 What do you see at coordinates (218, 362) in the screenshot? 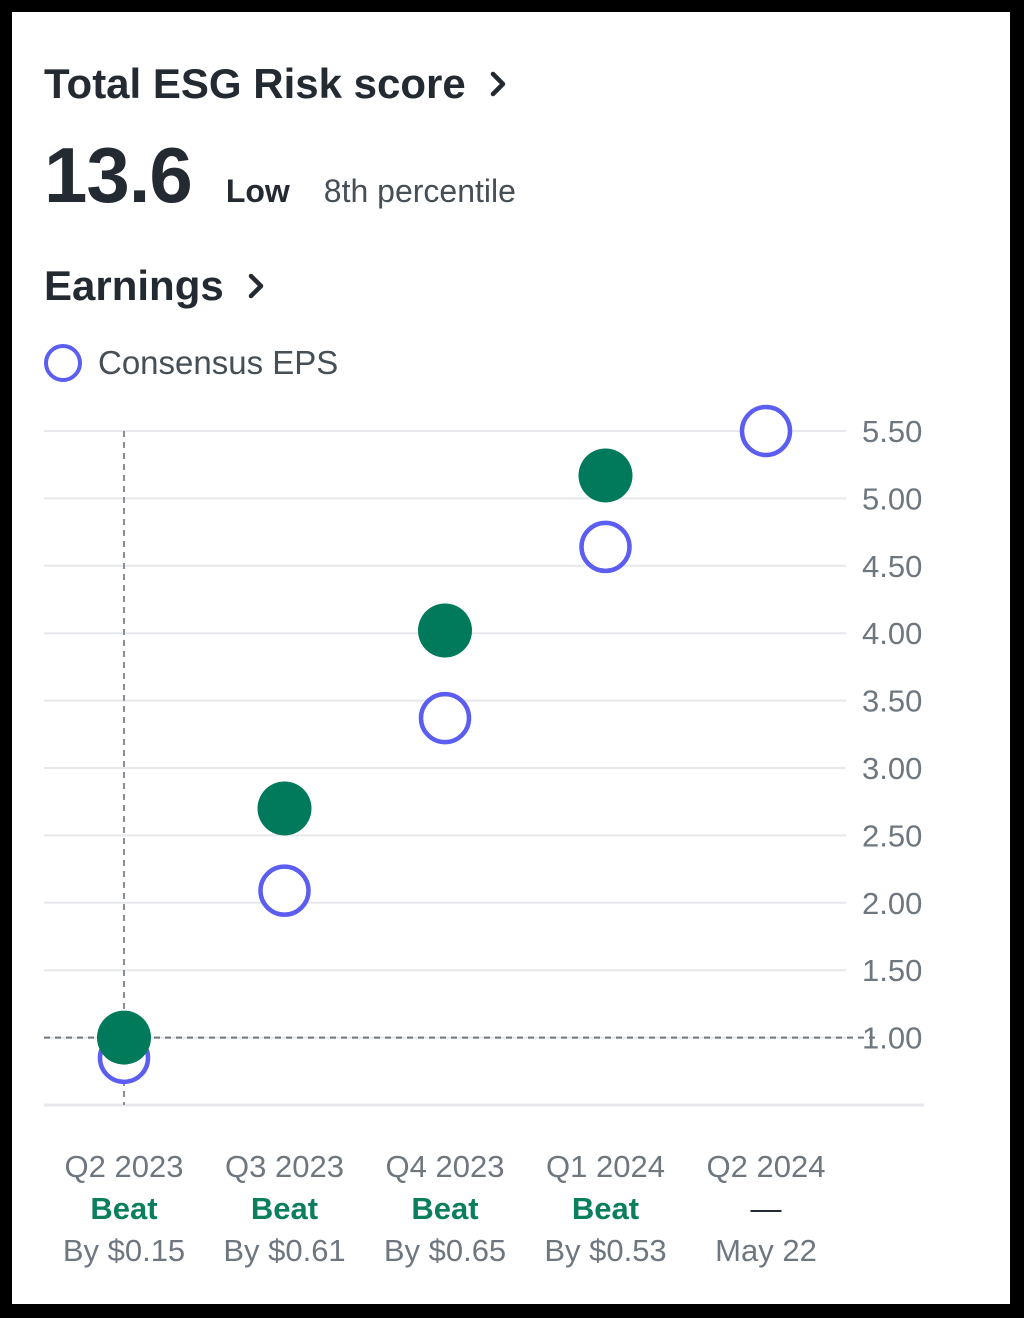
I see `legend-label-consensus-eps: Consensus EPS` at bounding box center [218, 362].